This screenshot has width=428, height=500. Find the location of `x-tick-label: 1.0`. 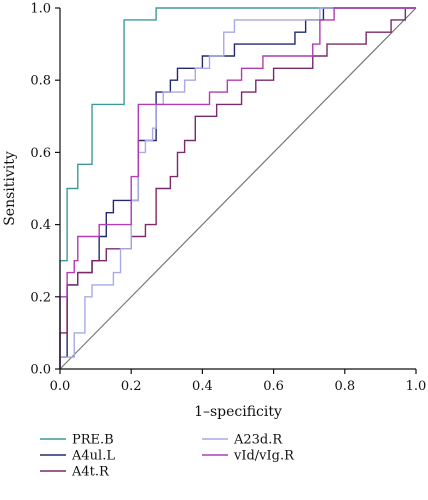

x-tick-label: 1.0 is located at coordinates (416, 386).